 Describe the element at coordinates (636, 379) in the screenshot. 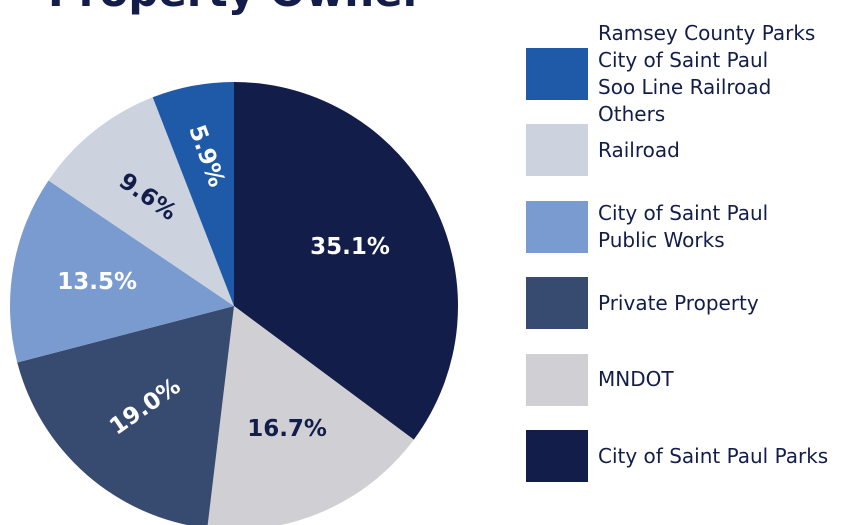

I see `legend-label: MNDOT` at that location.